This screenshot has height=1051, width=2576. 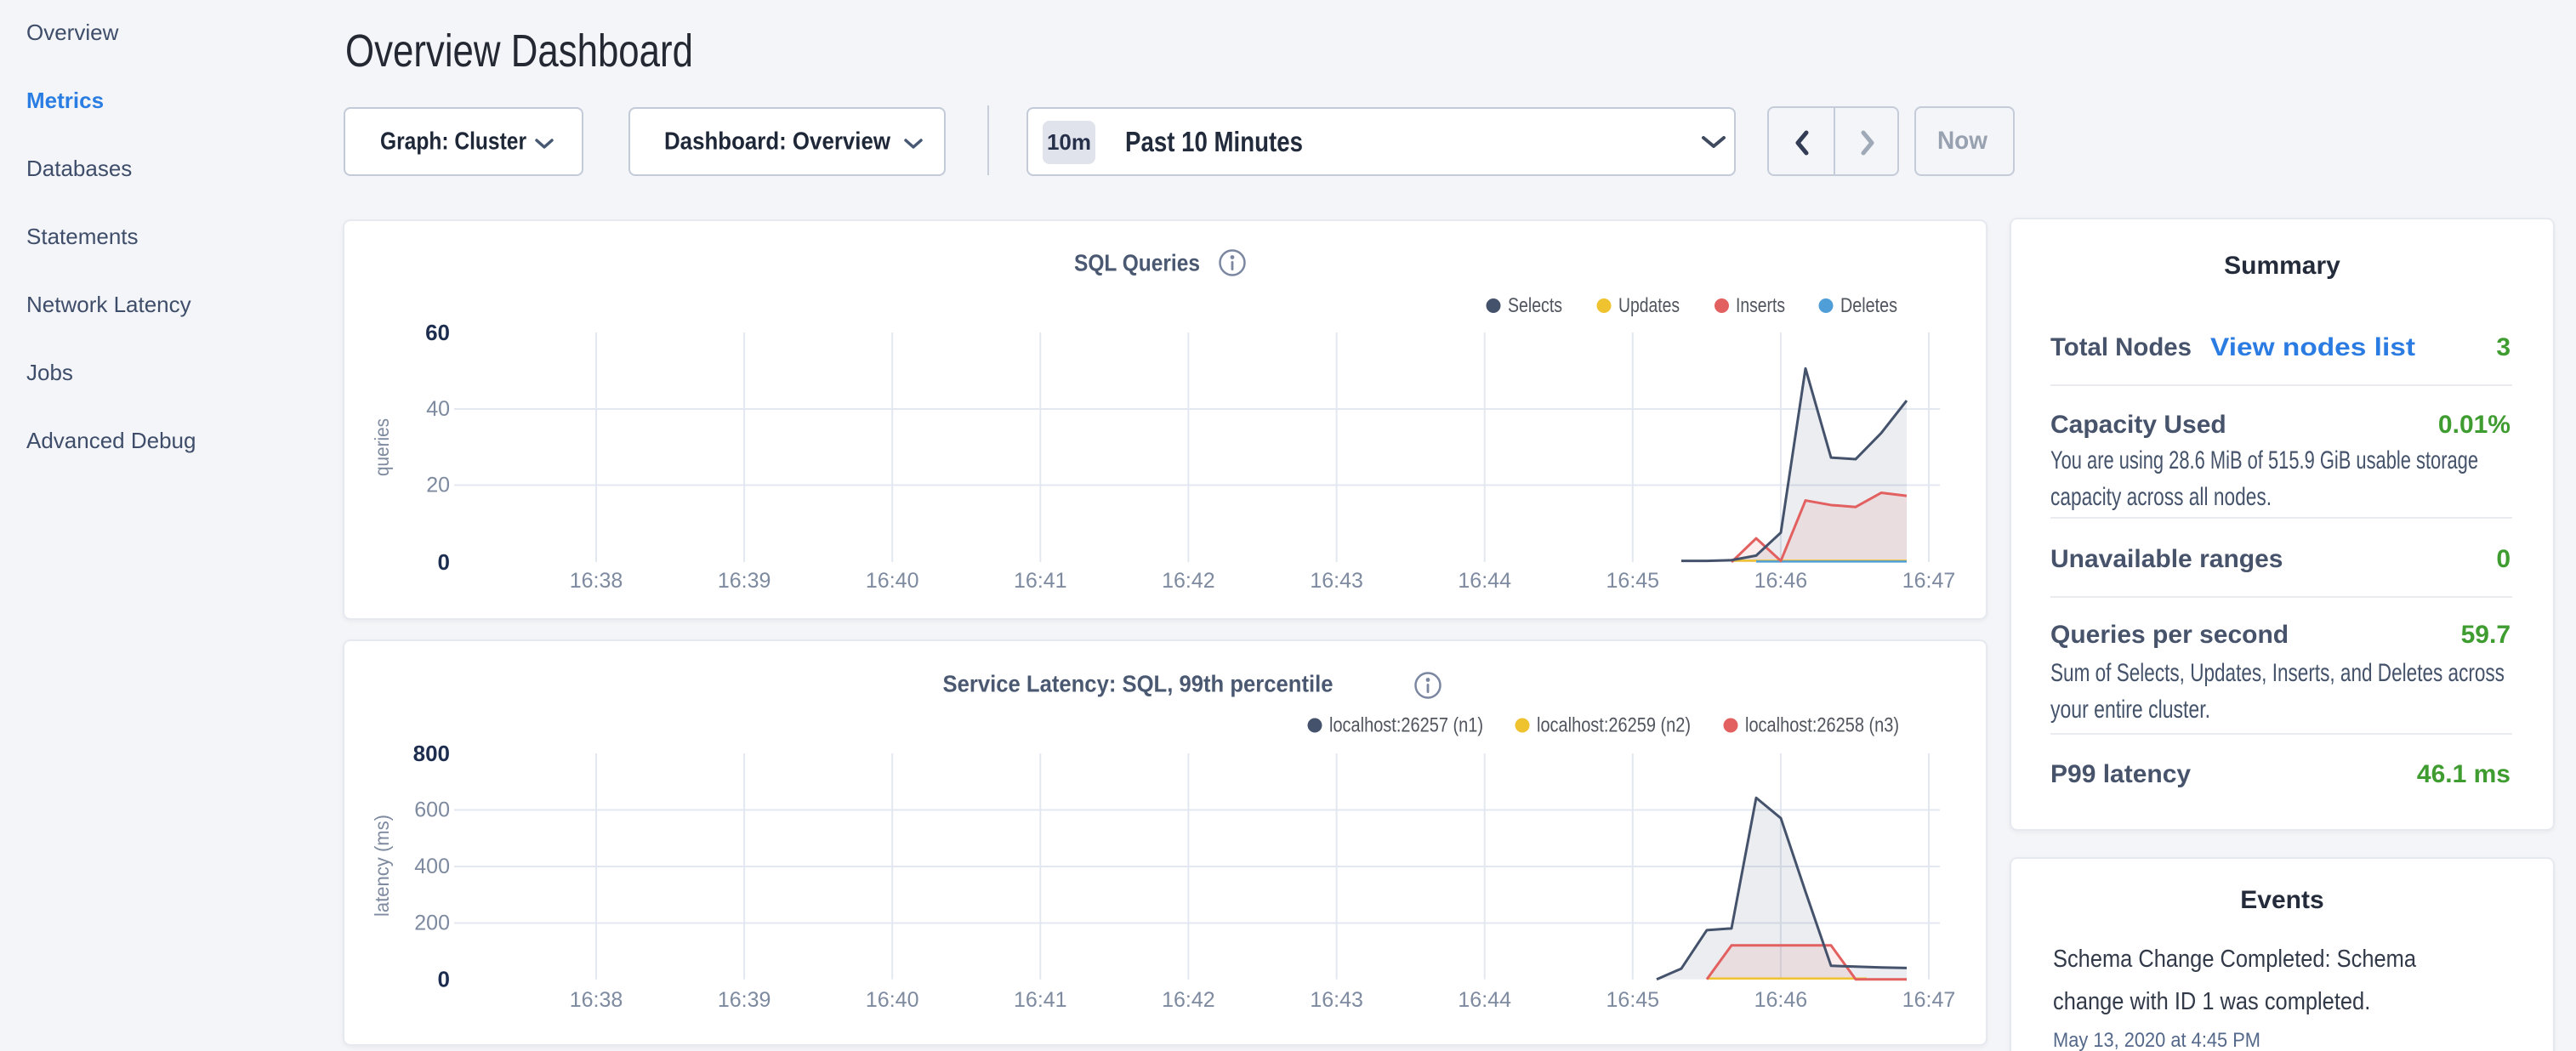 I want to click on svg-text: localhost:26257 (n1), so click(x=1406, y=726).